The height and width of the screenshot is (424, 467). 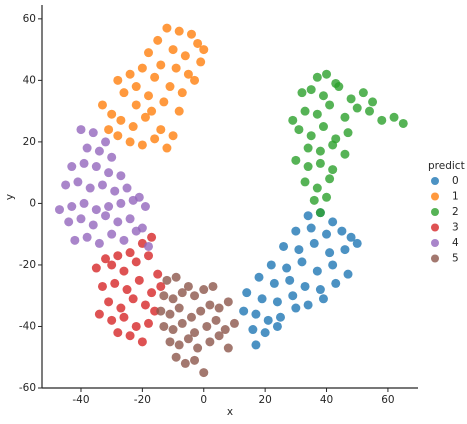 What do you see at coordinates (27, 388) in the screenshot?
I see `y-tick-label: -60` at bounding box center [27, 388].